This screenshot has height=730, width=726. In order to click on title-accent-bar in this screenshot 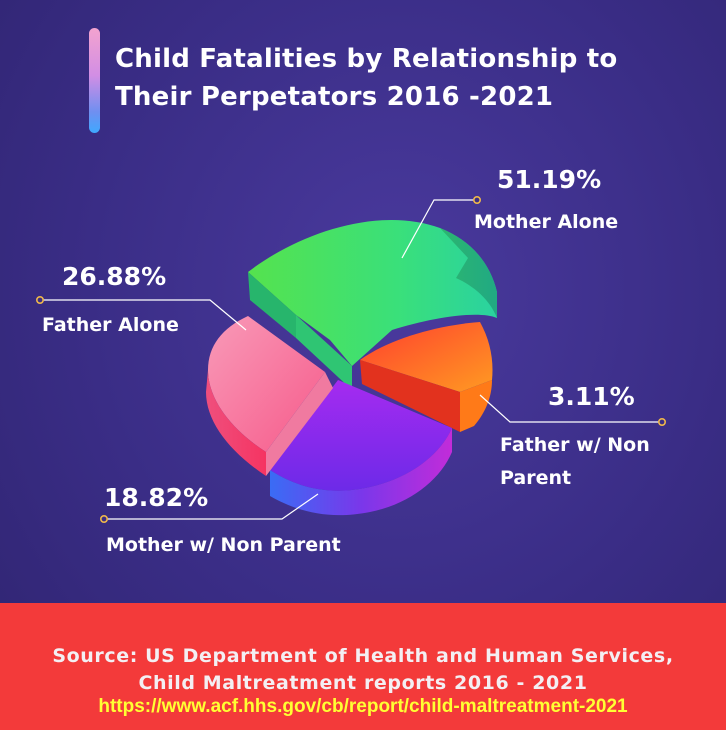, I will do `click(94, 80)`.